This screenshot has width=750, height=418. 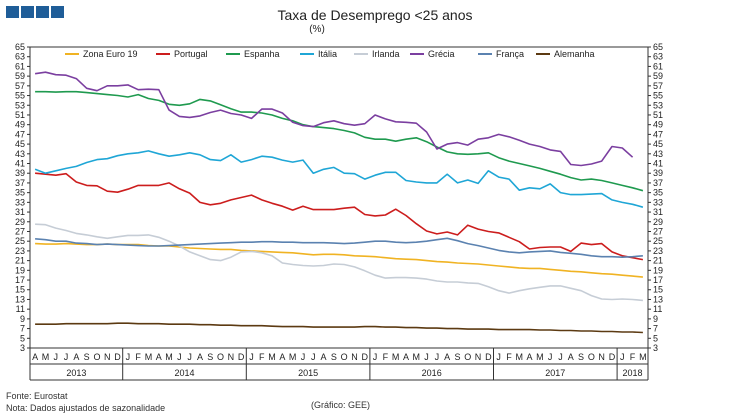 I want to click on y-tick-label-left: 55, so click(x=20, y=96).